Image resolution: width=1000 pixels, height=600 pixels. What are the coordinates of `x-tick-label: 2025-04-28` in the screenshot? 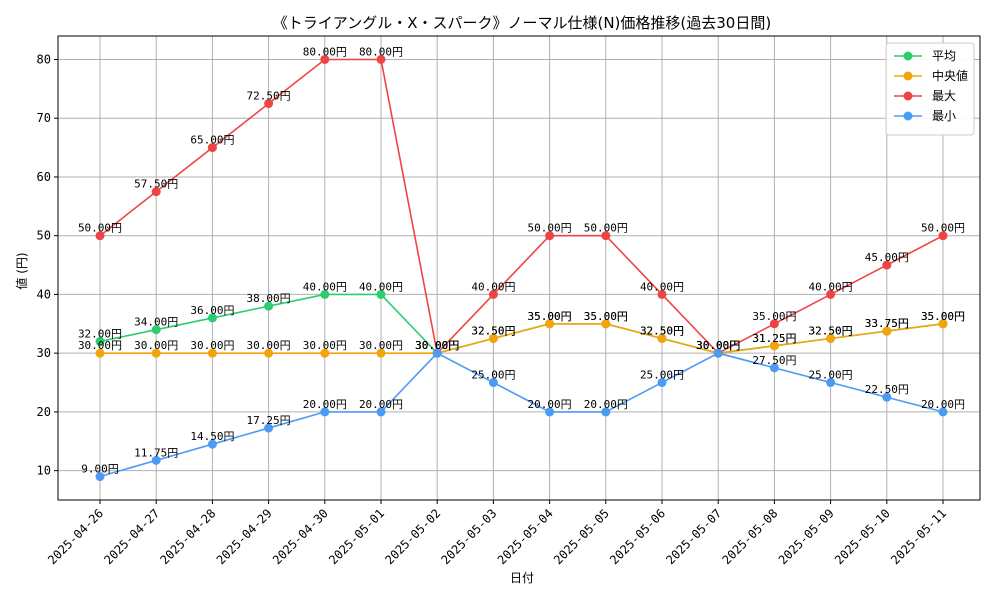 It's located at (188, 536).